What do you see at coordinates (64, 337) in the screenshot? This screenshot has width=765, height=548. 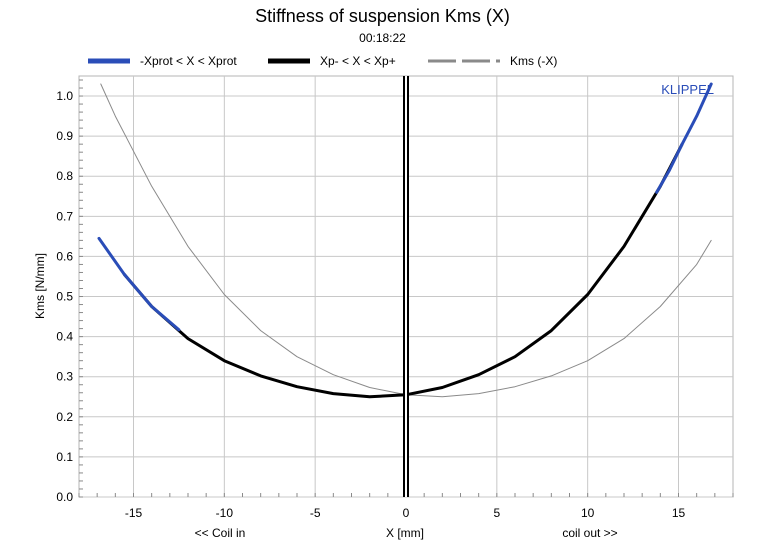 I see `y-tick-label: 0.4` at bounding box center [64, 337].